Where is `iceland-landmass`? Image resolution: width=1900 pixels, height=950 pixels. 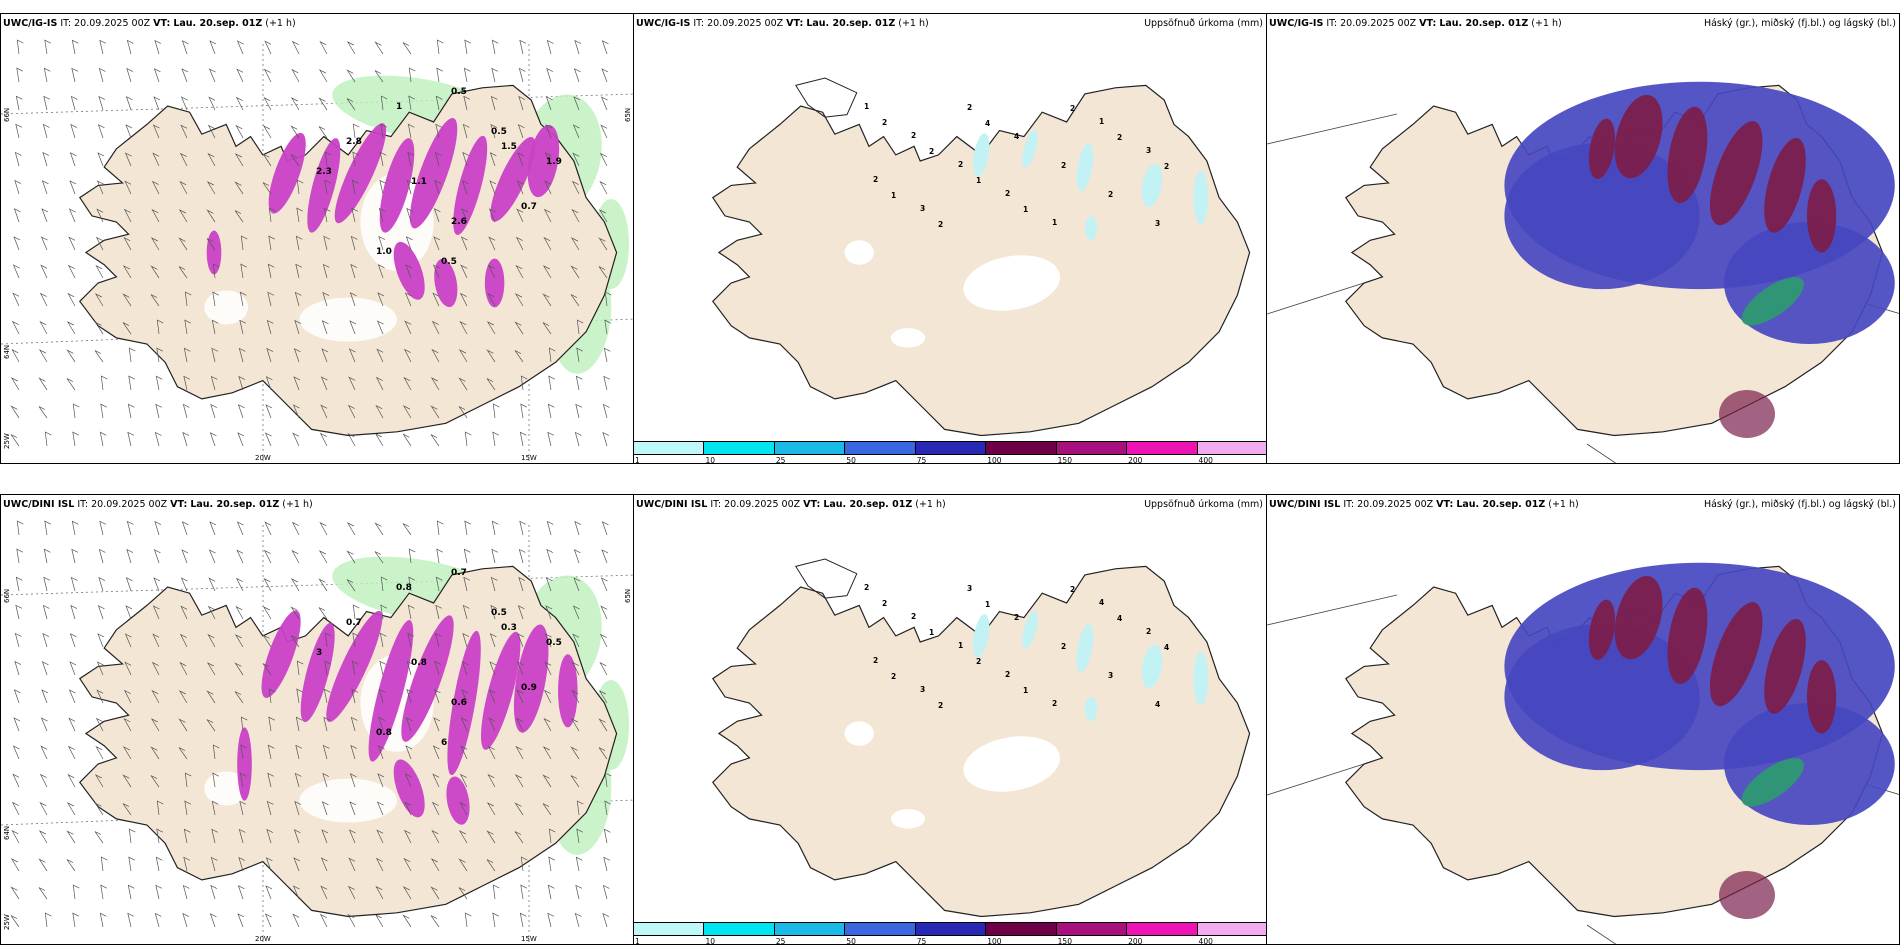 iceland-landmass is located at coordinates (1619, 259).